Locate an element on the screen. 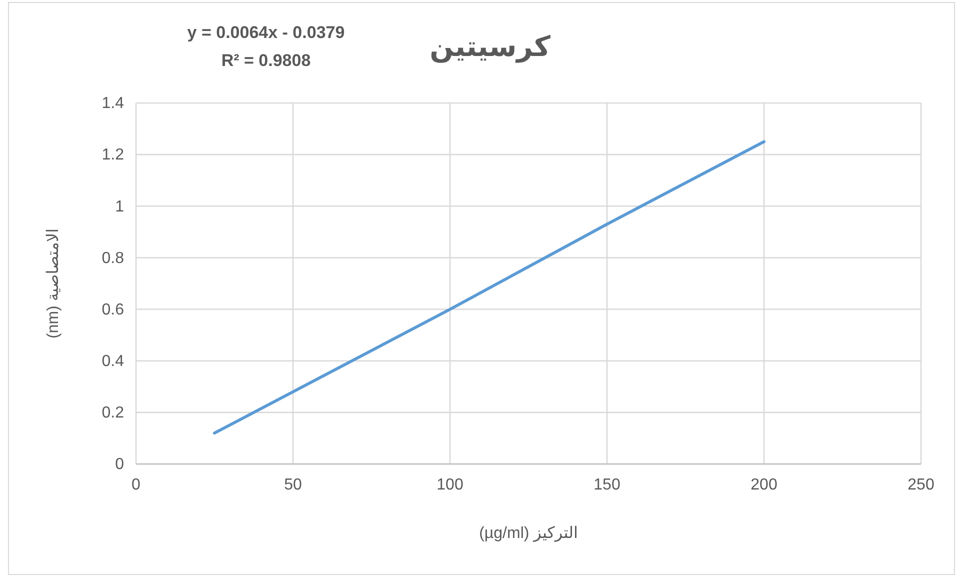 The width and height of the screenshot is (963, 577). y-axis-title: الامتصاصية (nm) is located at coordinates (53, 283).